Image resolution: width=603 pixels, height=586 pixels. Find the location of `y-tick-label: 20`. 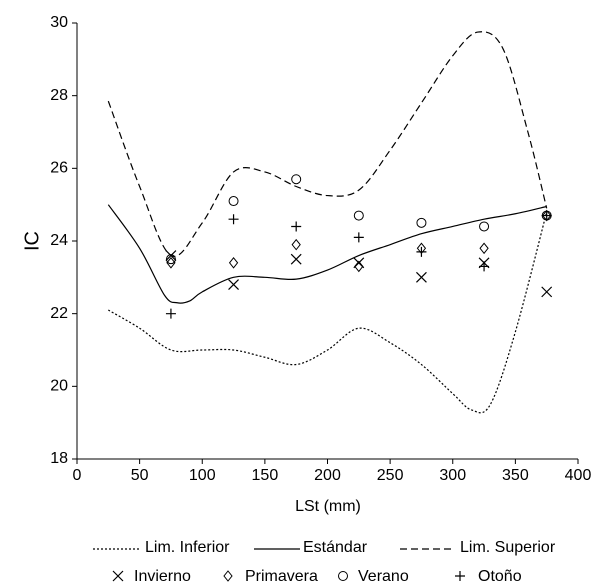

y-tick-label: 20 is located at coordinates (59, 386).